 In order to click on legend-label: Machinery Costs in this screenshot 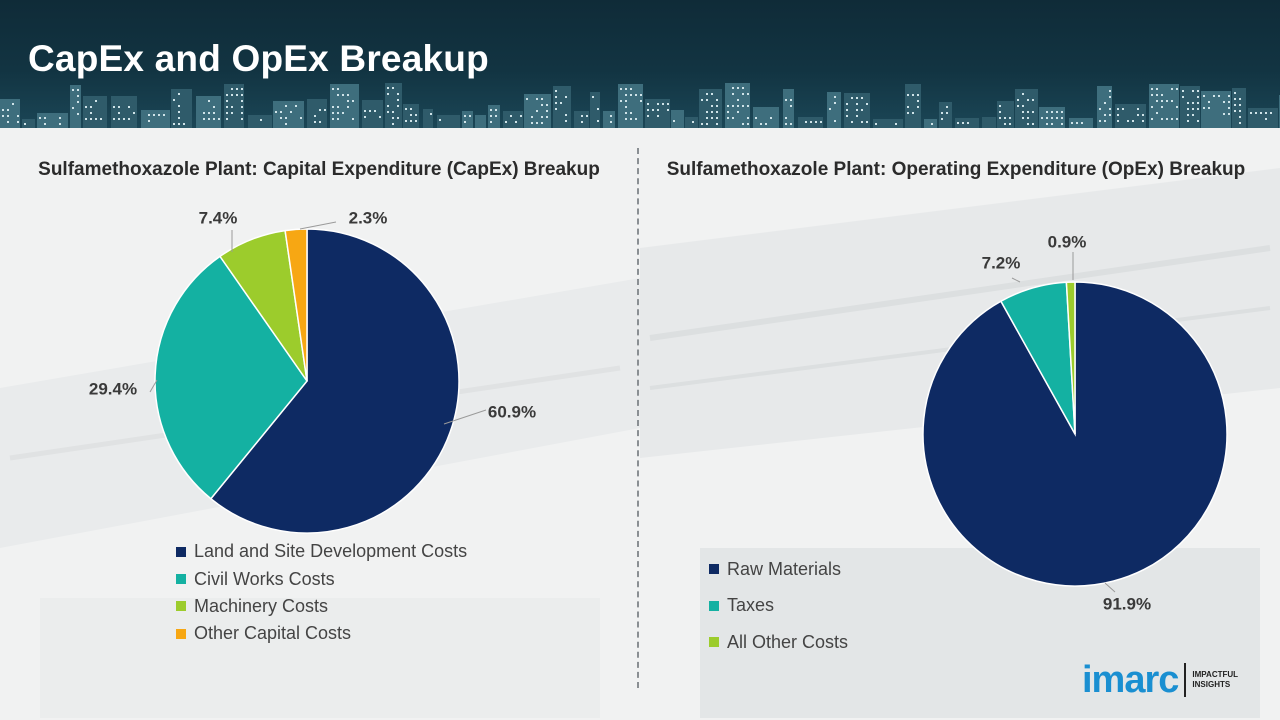, I will do `click(261, 605)`.